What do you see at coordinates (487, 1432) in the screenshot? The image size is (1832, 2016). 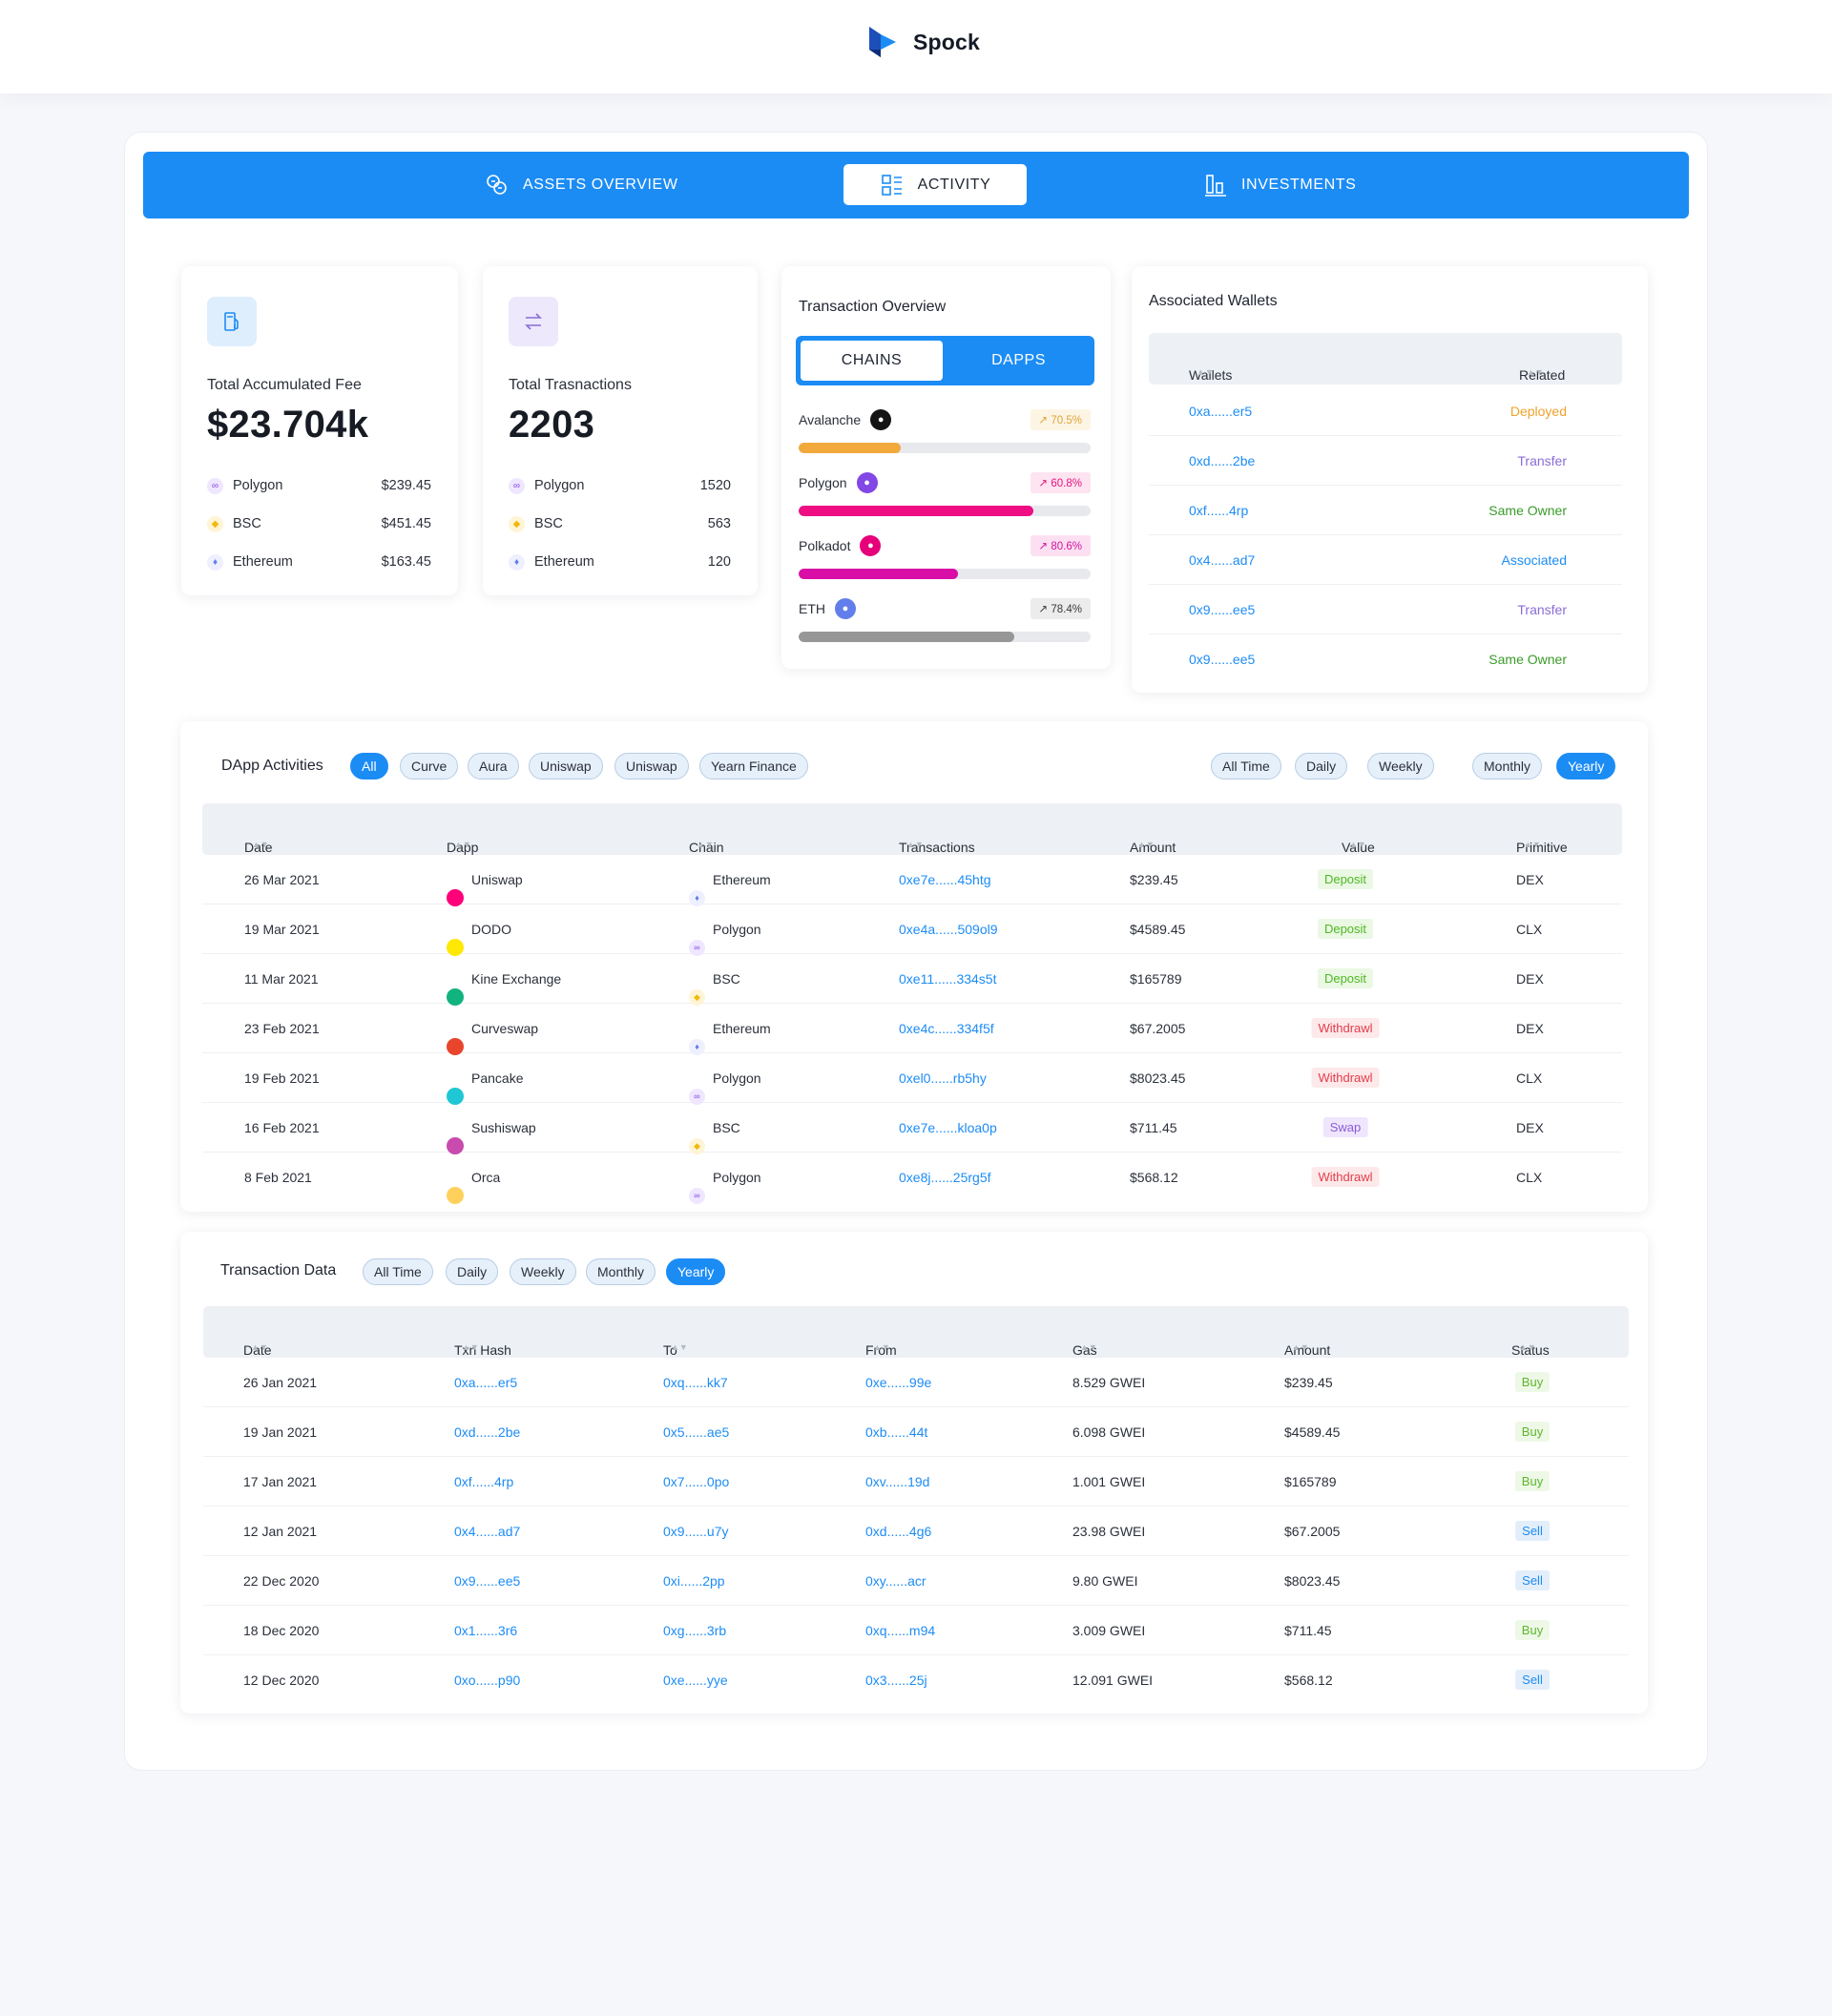 I see `txn-hash-link: 0xd......2be` at bounding box center [487, 1432].